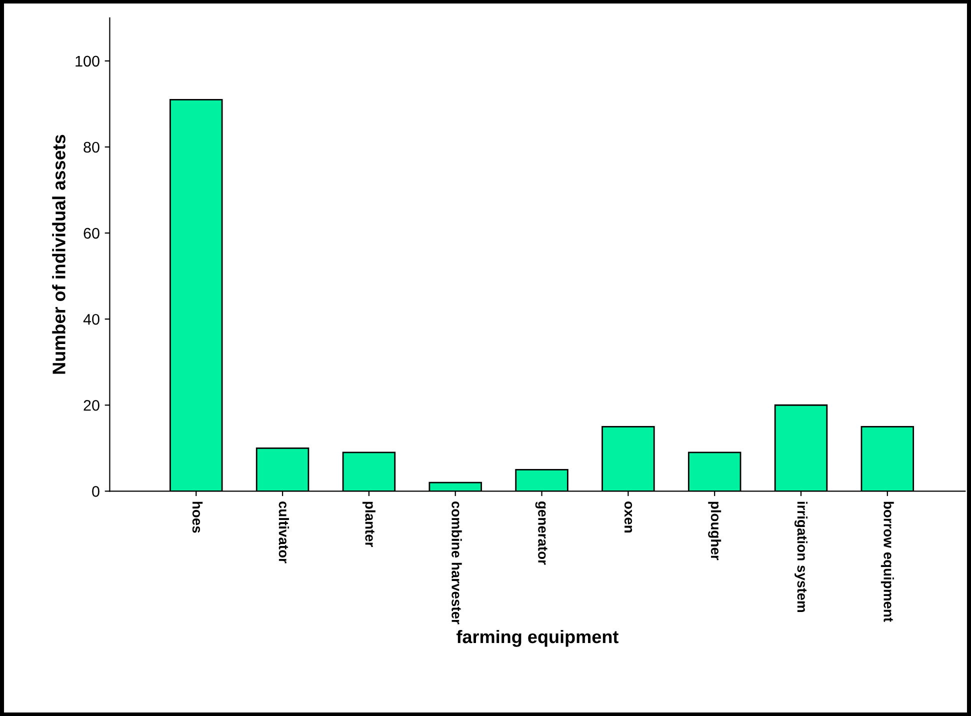 This screenshot has width=971, height=716. Describe the element at coordinates (88, 61) in the screenshot. I see `y-tick-label: 100` at that location.